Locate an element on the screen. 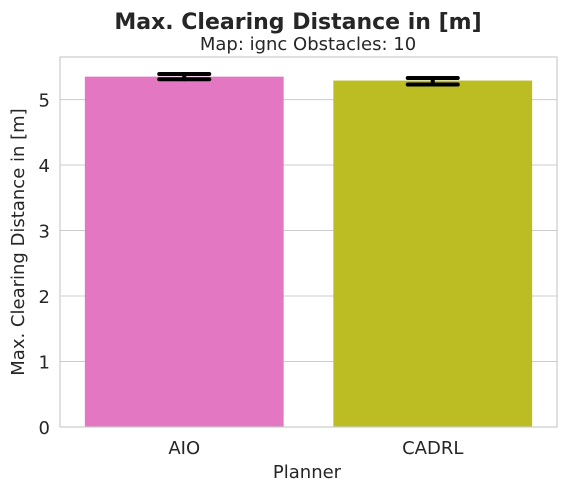 This screenshot has width=565, height=492. y-tick-label-4: 4 is located at coordinates (44, 166).